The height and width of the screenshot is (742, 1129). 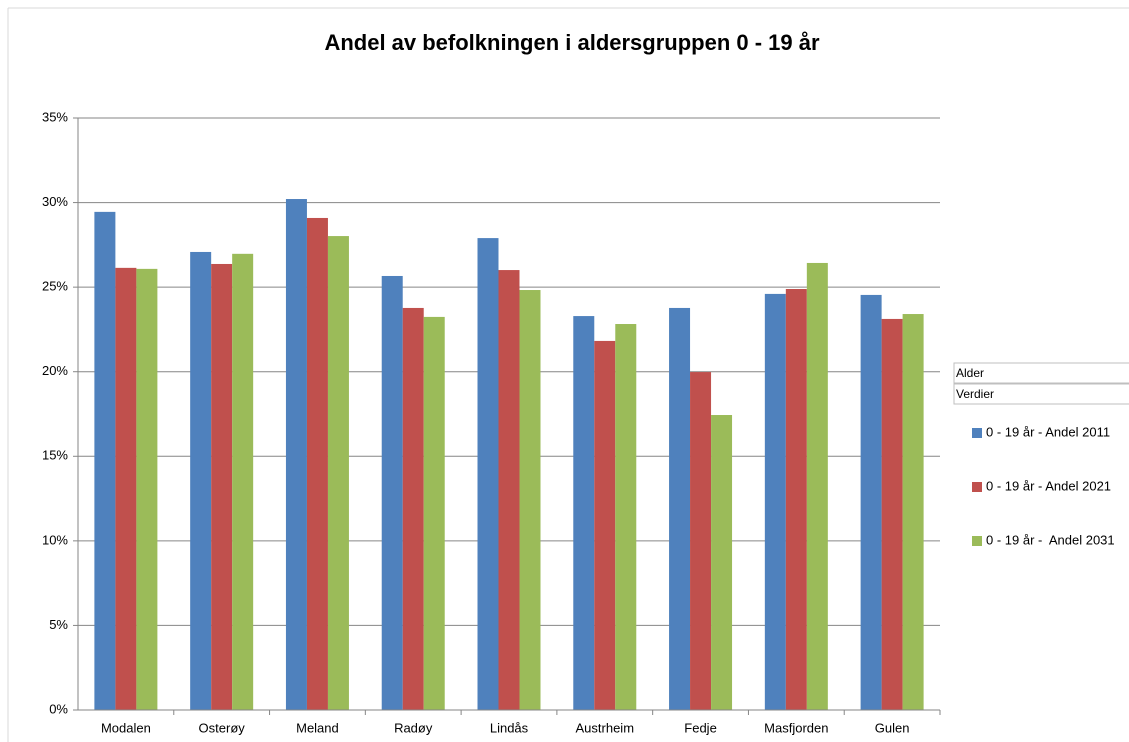 What do you see at coordinates (55, 455) in the screenshot?
I see `y-tick-label: 15%` at bounding box center [55, 455].